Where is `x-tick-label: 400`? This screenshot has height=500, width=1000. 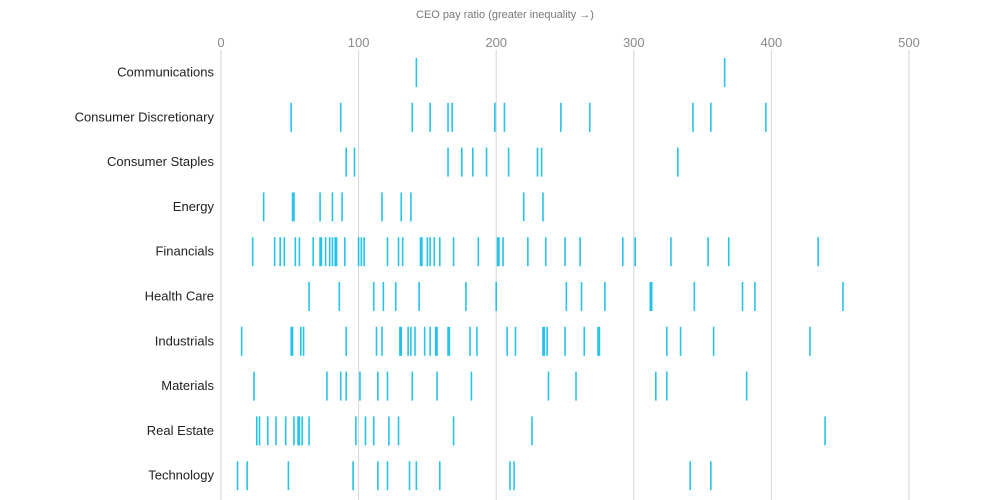
x-tick-label: 400 is located at coordinates (772, 42).